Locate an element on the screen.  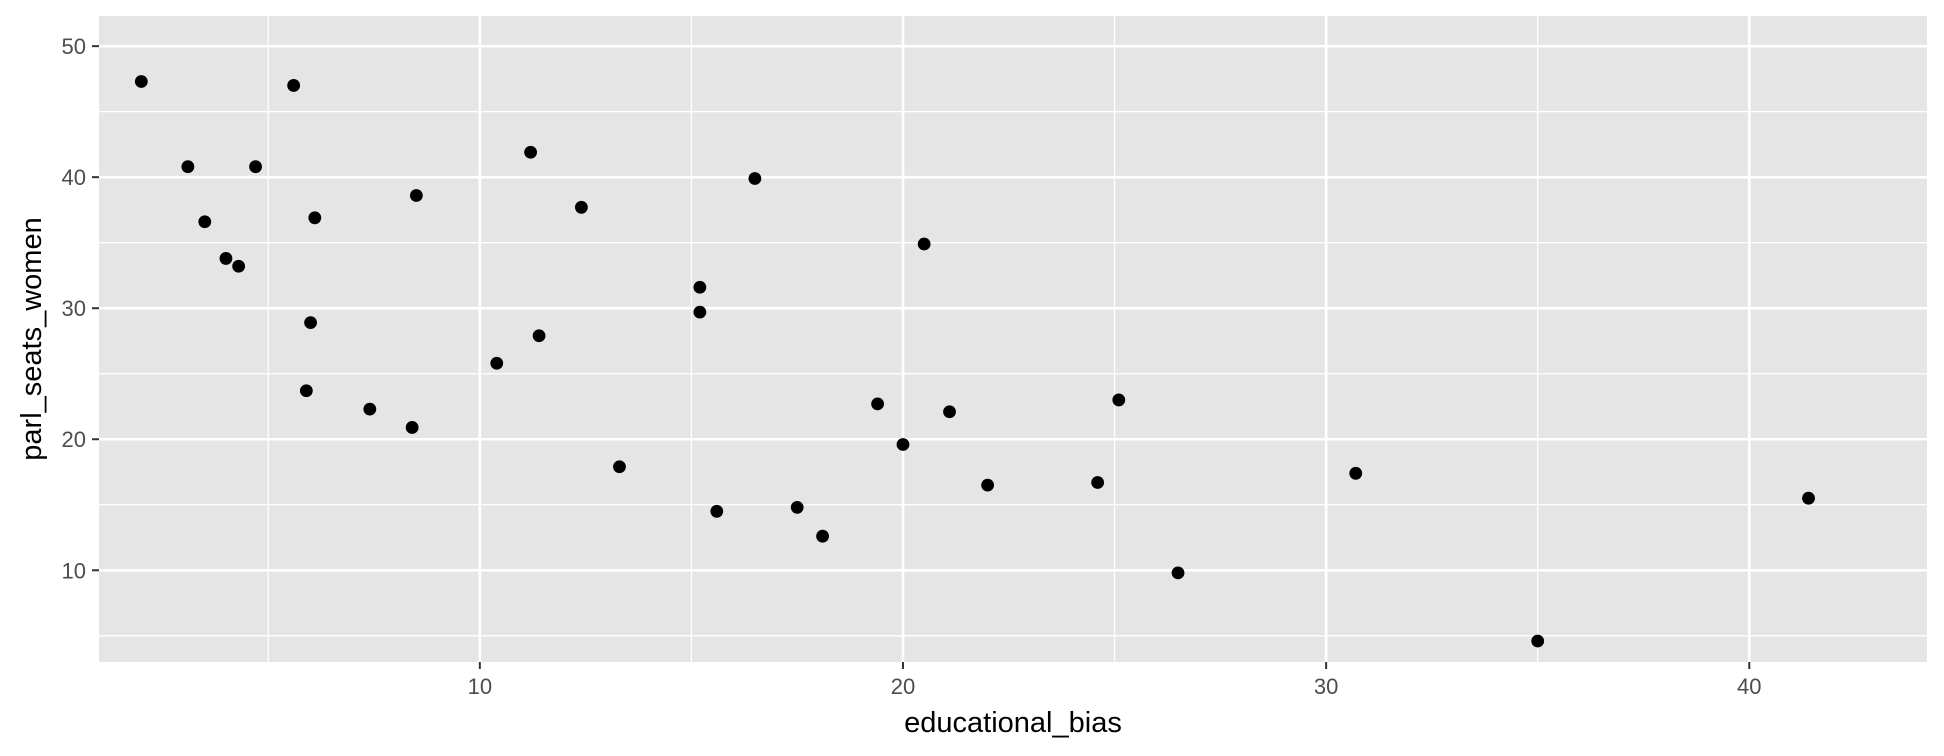
x-tick-label: 10 is located at coordinates (480, 686).